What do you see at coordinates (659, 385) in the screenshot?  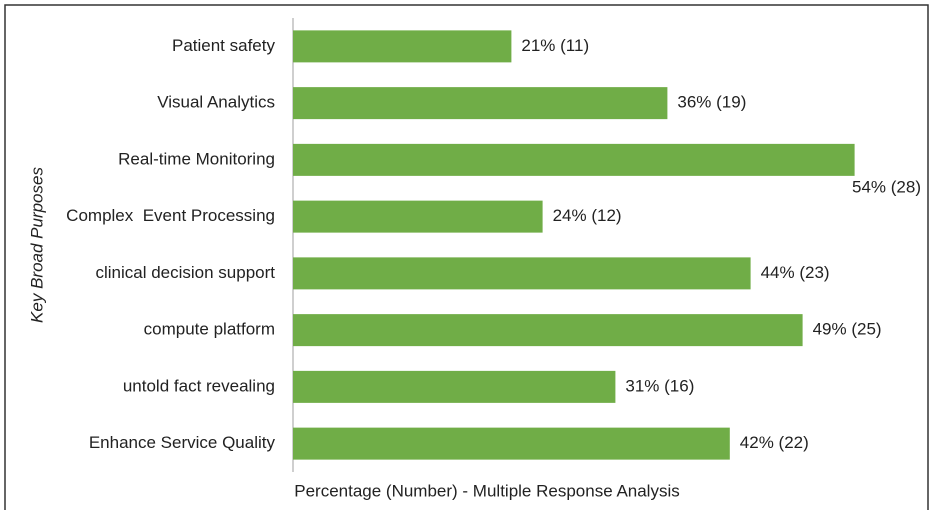 I see `data-label: 31% (16)` at bounding box center [659, 385].